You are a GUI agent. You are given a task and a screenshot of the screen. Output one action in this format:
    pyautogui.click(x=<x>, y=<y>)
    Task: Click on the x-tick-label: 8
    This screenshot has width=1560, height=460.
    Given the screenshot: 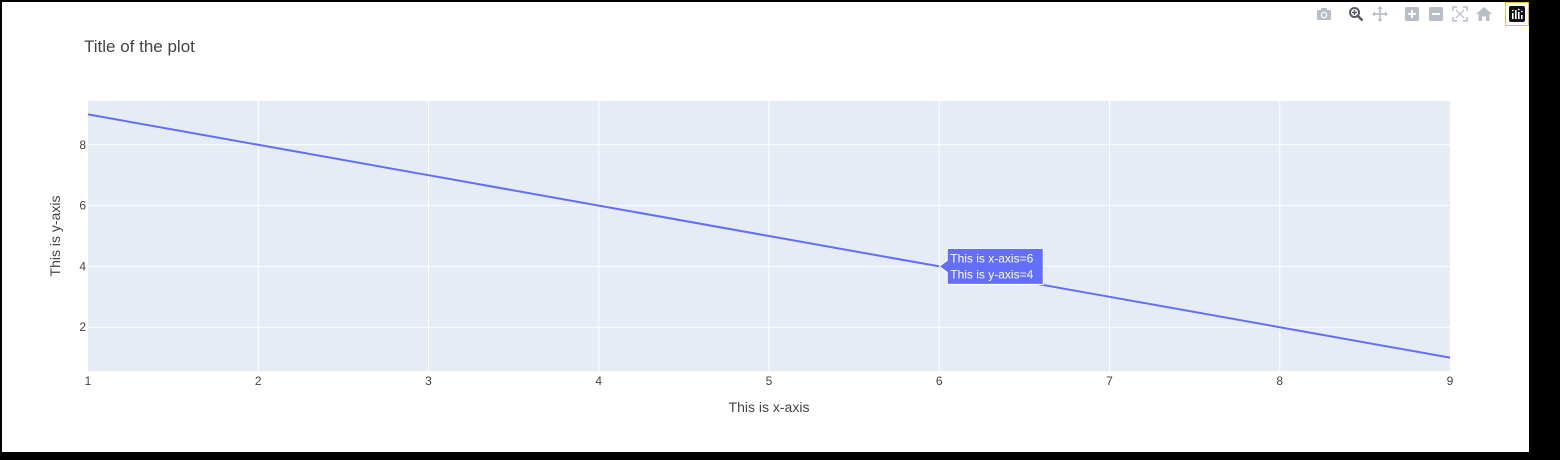 What is the action you would take?
    pyautogui.click(x=1279, y=381)
    